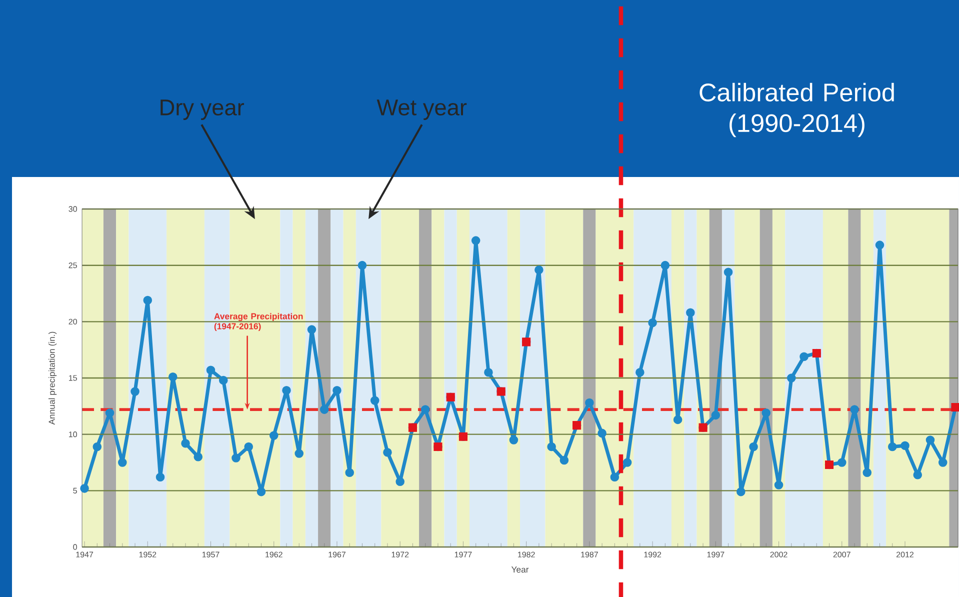  Describe the element at coordinates (905, 555) in the screenshot. I see `x-tick-label: 2012` at that location.